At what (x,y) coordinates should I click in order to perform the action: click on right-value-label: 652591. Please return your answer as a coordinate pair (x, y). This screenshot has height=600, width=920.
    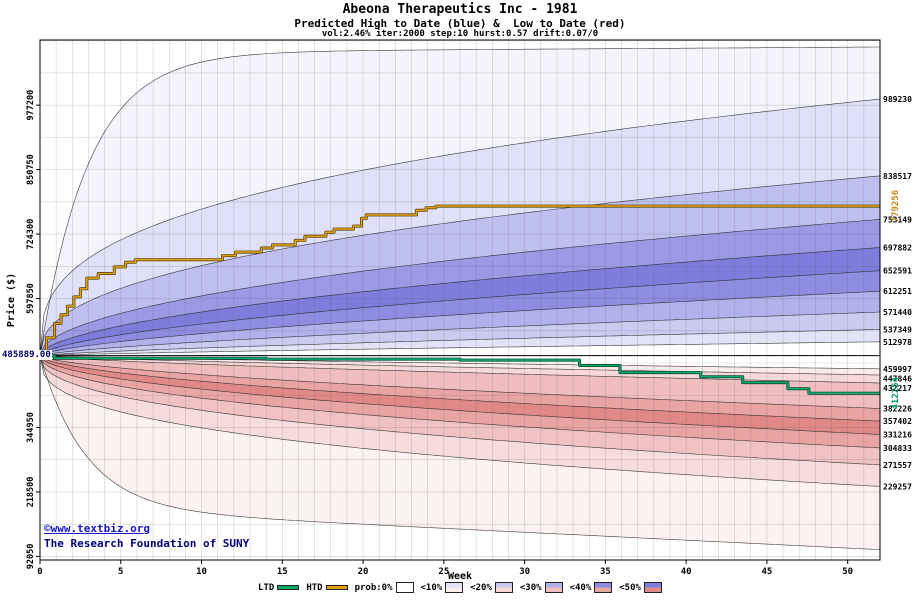
    Looking at the image, I should click on (897, 271).